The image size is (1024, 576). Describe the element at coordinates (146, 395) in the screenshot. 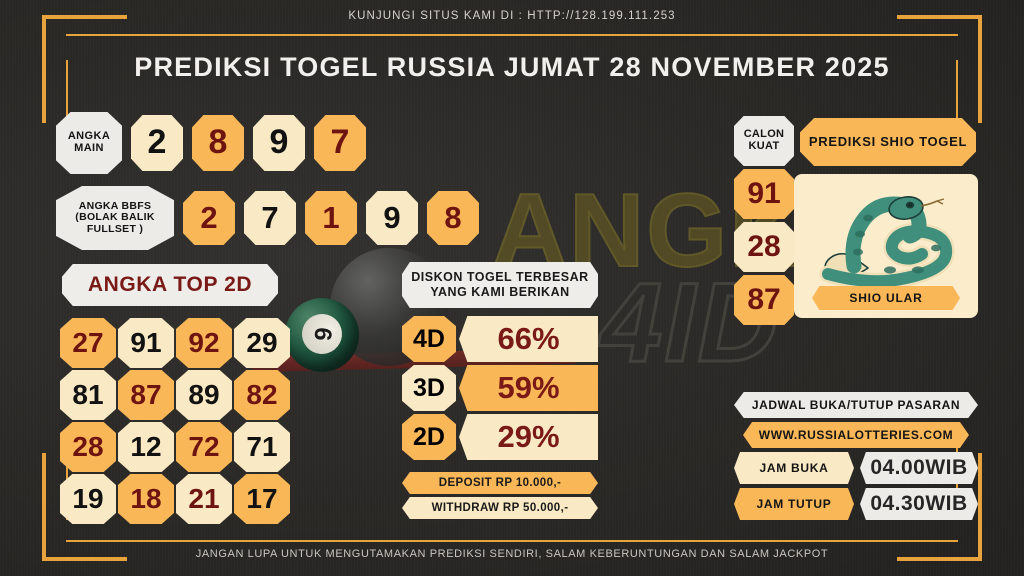

I see `top-2d-cell: 87` at that location.